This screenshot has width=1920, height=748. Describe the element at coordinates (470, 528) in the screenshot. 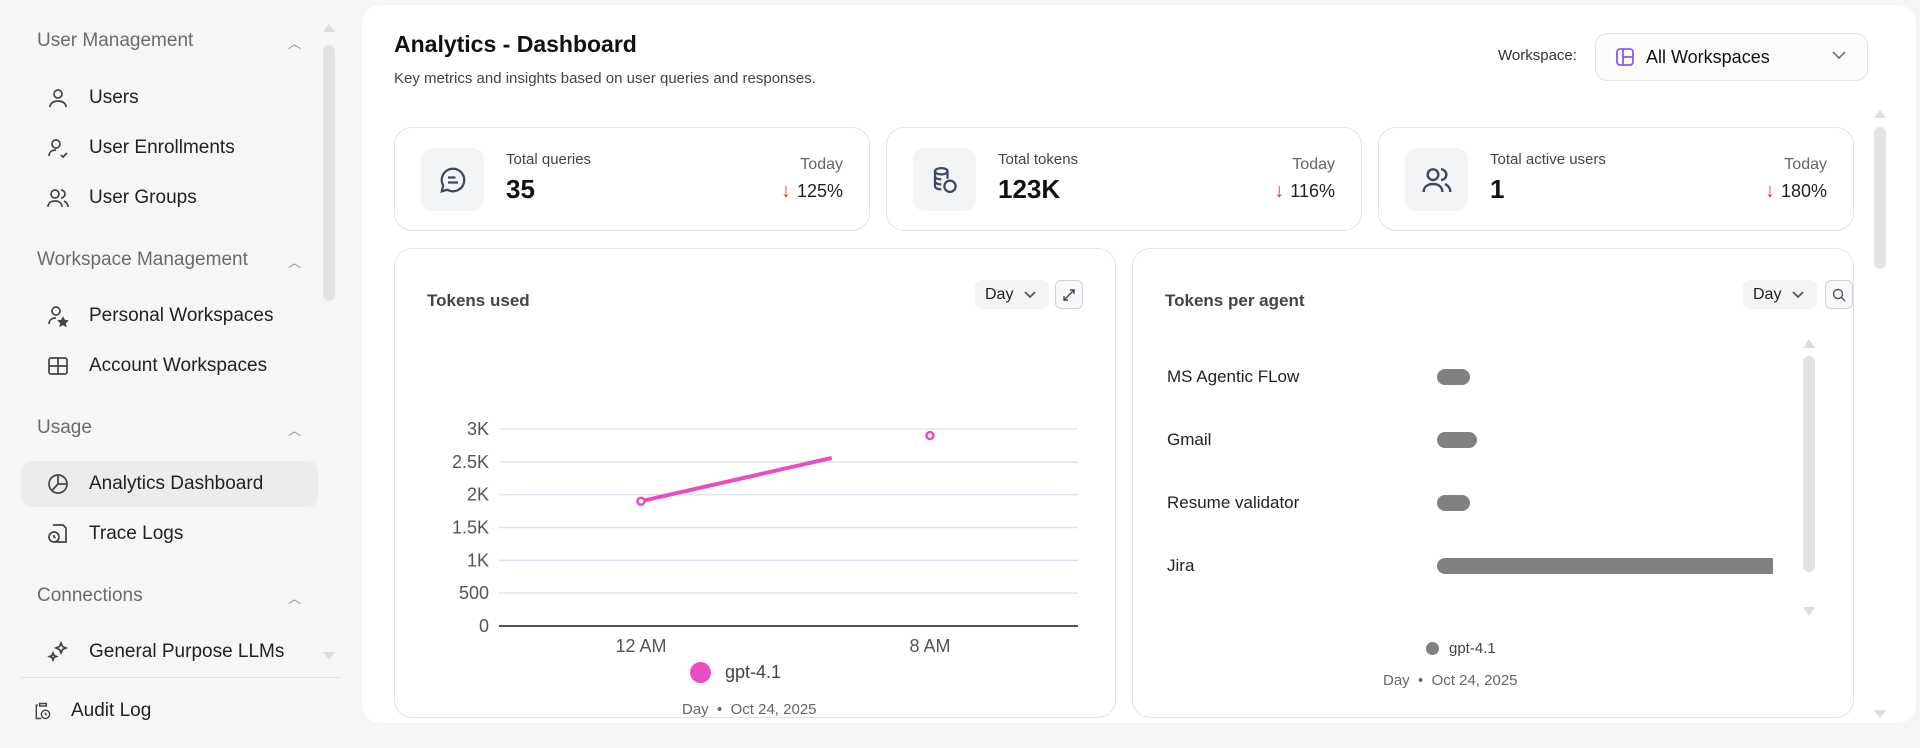

I see `y-tick-label: 1.5K` at that location.